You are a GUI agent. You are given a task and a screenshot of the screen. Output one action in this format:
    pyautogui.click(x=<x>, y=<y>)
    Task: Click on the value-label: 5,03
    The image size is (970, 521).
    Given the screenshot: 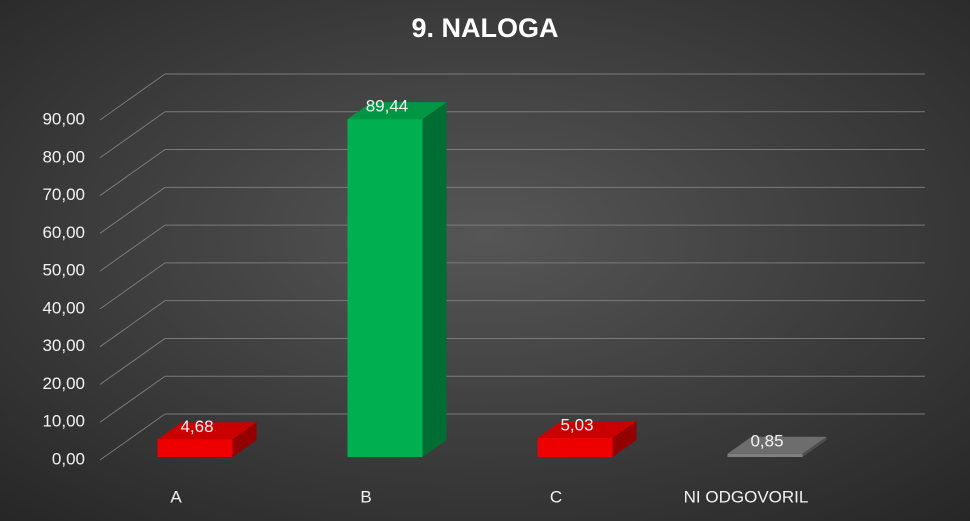 What is the action you would take?
    pyautogui.click(x=576, y=424)
    